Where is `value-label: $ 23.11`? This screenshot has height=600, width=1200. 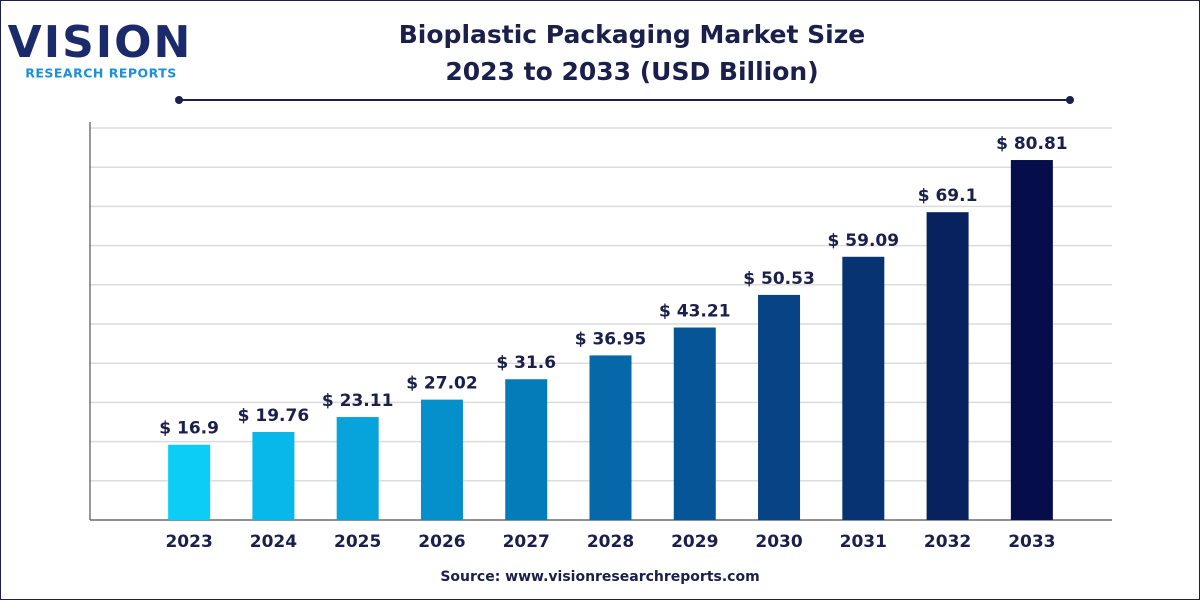 value-label: $ 23.11 is located at coordinates (358, 401).